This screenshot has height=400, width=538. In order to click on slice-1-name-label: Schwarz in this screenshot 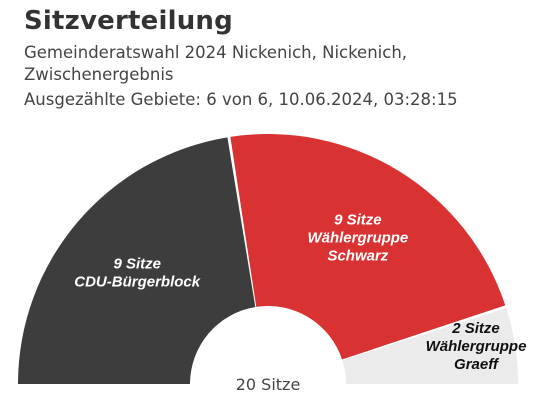, I will do `click(357, 255)`.